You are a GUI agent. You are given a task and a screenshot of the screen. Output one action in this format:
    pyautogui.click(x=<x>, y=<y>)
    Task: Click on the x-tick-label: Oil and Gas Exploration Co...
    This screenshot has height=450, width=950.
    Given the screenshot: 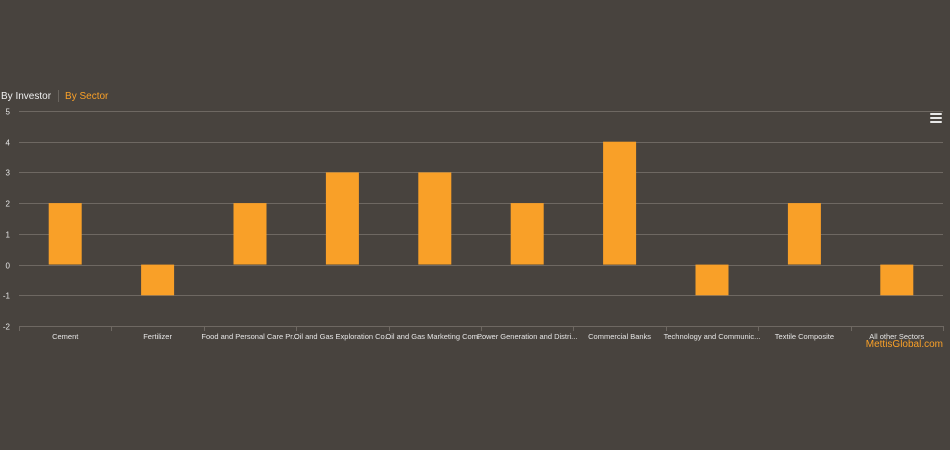 What is the action you would take?
    pyautogui.click(x=342, y=336)
    